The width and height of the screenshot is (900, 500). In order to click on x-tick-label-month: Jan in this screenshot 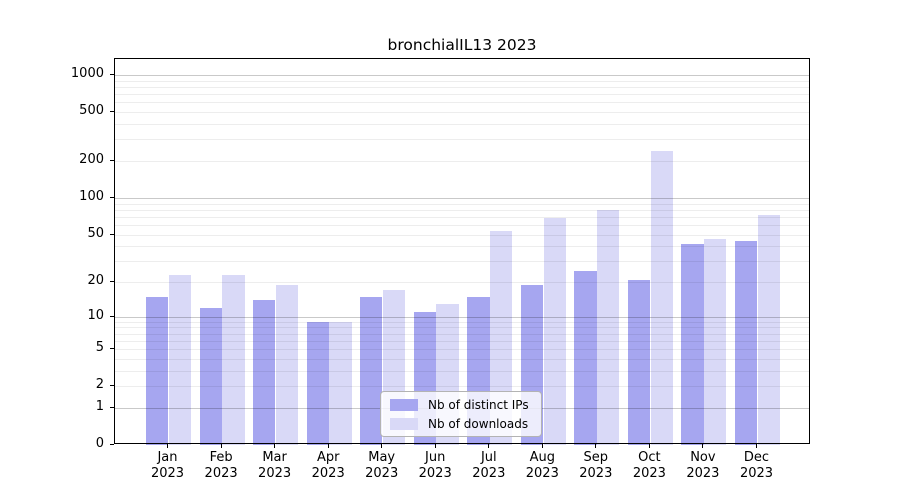, I will do `click(167, 457)`.